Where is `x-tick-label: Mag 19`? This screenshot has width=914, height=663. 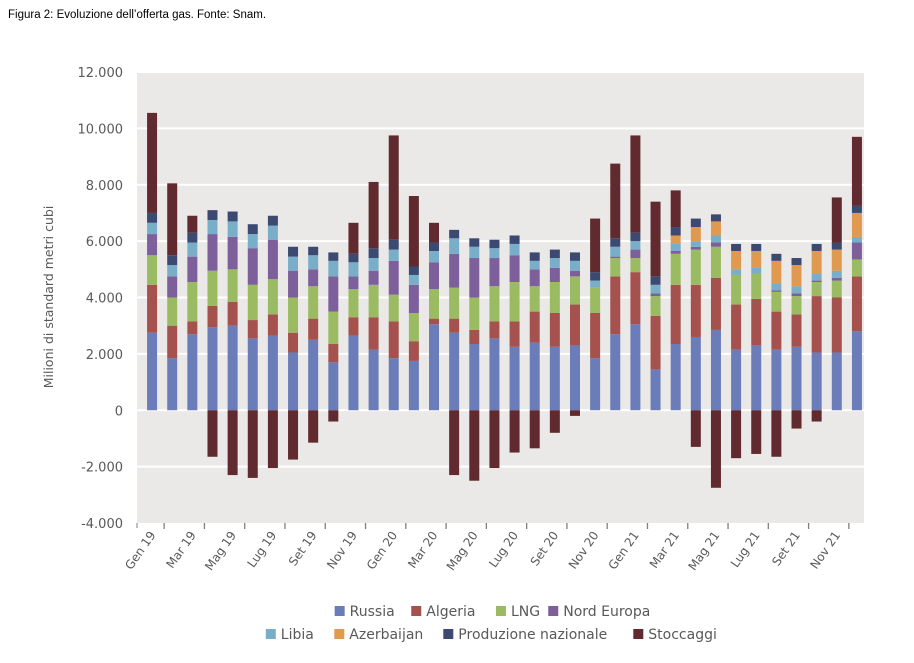
x-tick-label: Mag 19 is located at coordinates (220, 551).